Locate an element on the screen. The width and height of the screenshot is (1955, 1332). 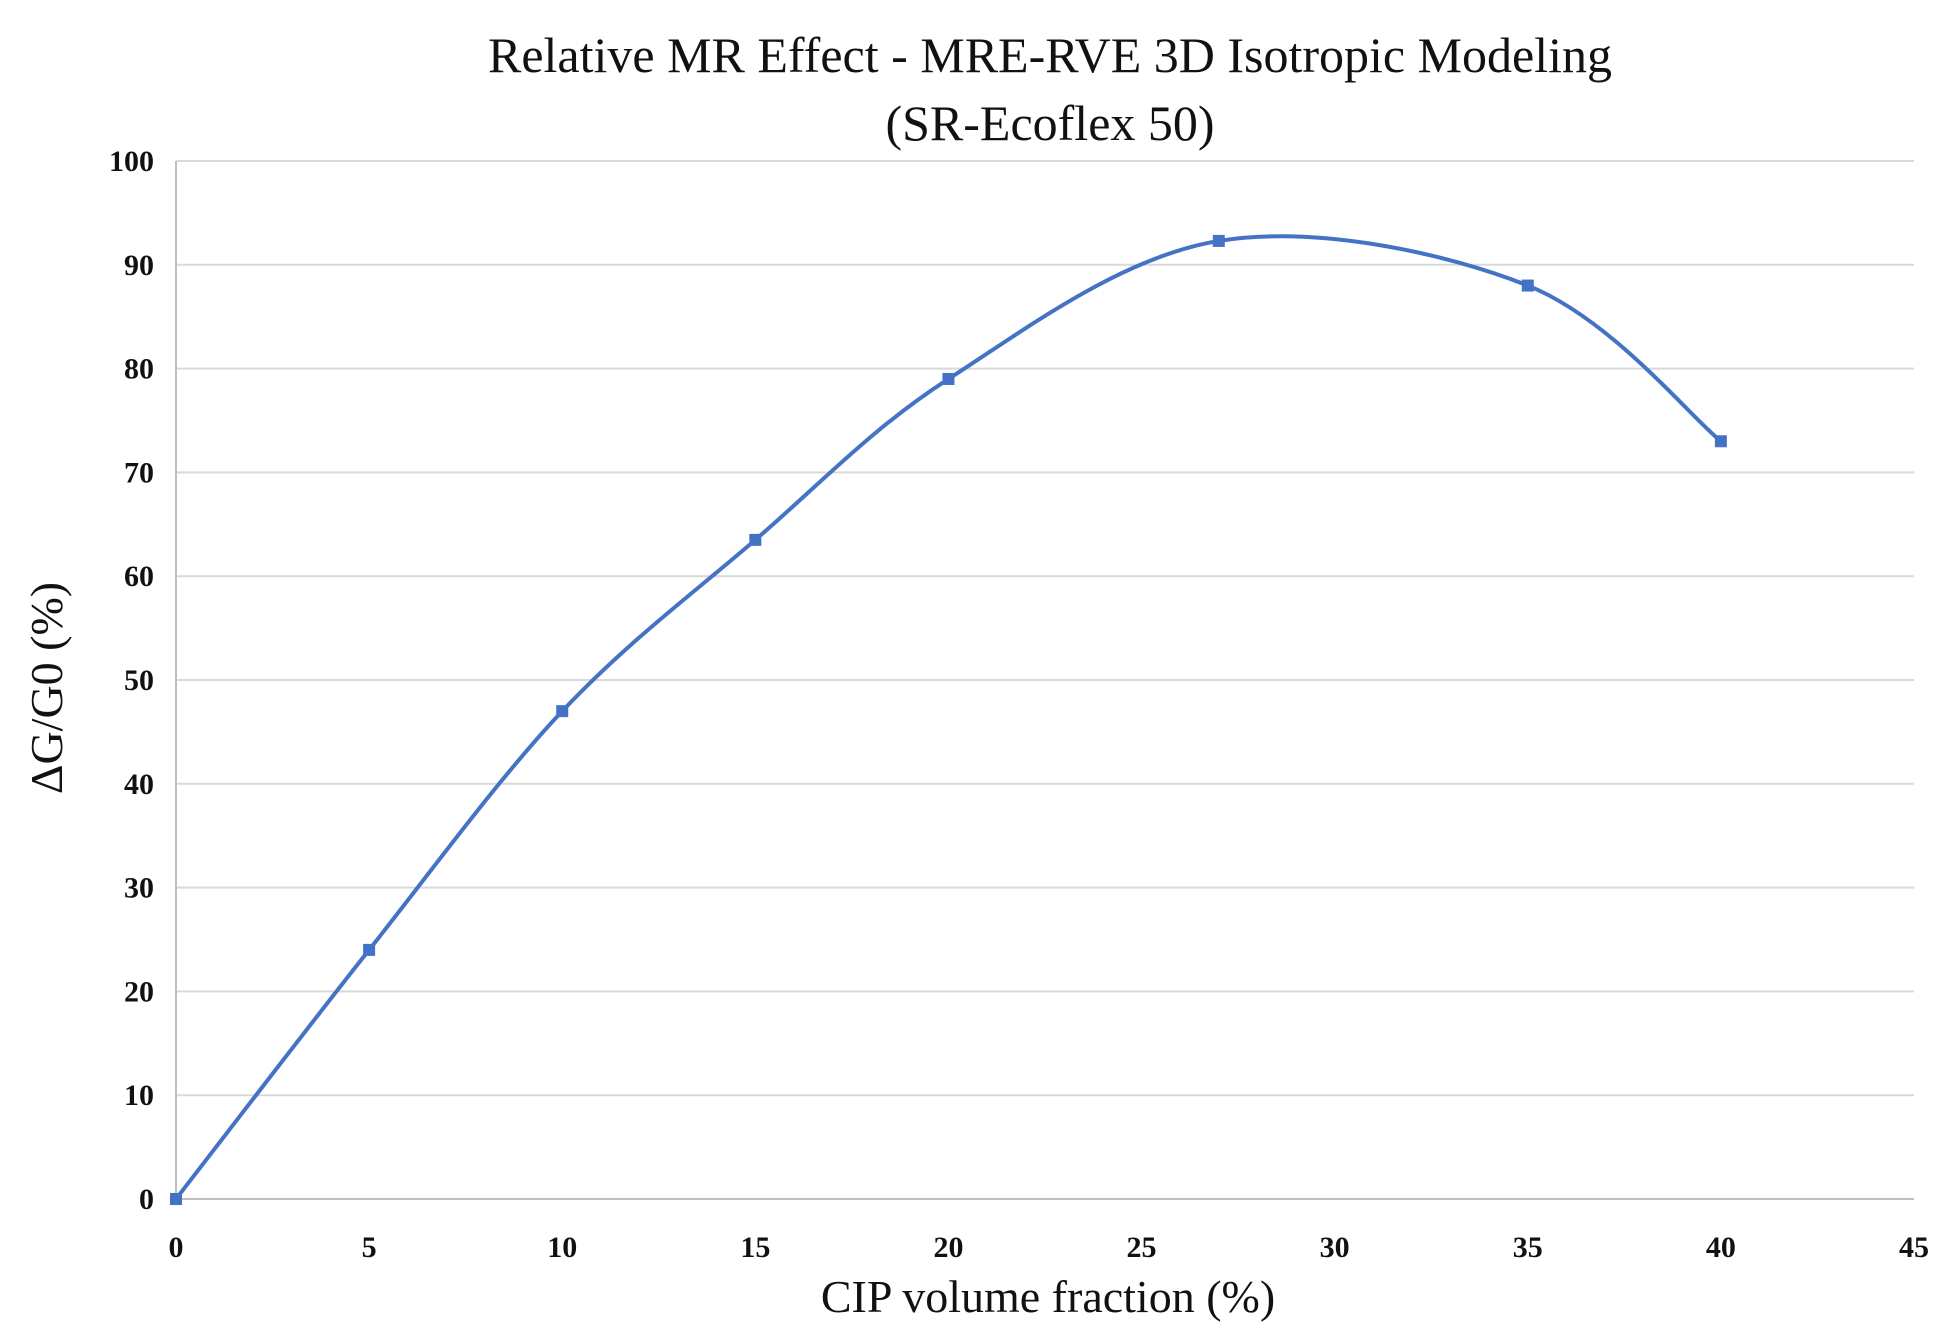
x-tick-label: 5 is located at coordinates (369, 1247).